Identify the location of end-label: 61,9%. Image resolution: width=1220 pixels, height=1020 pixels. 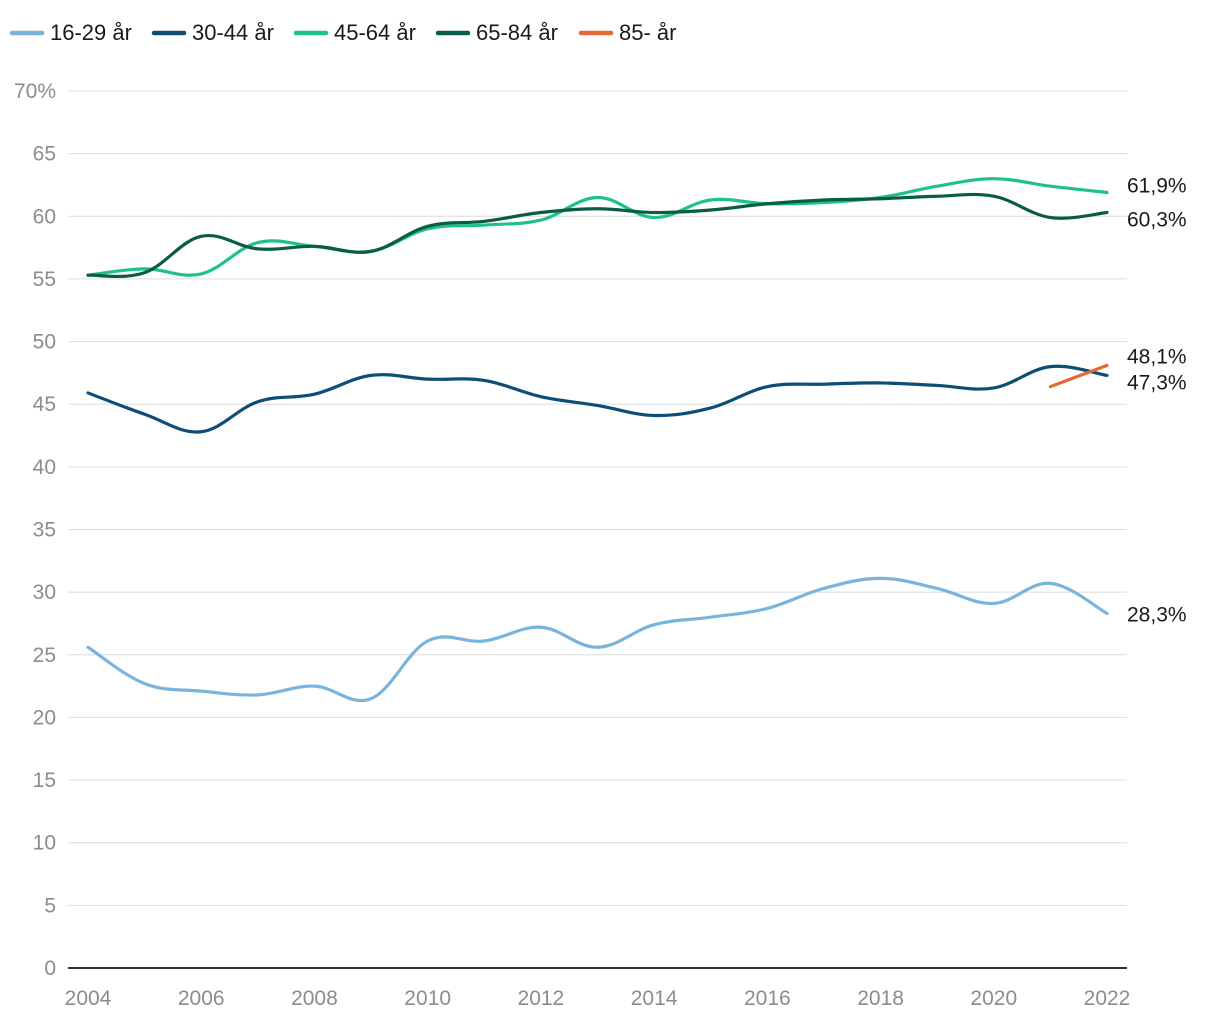
(1157, 185).